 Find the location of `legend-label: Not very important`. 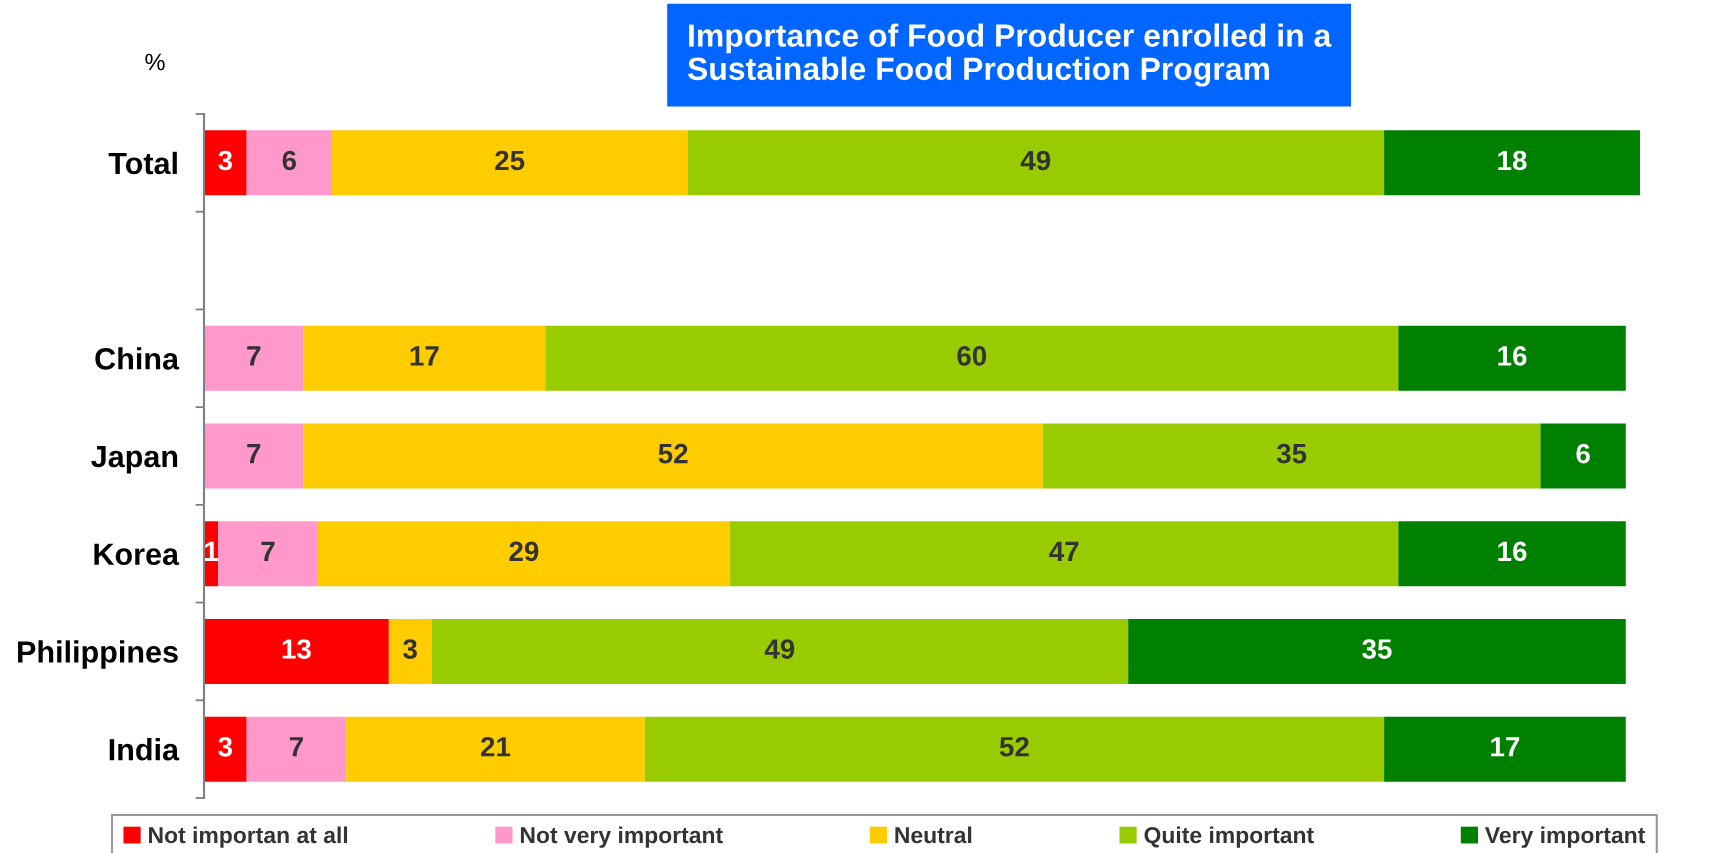

legend-label: Not very important is located at coordinates (621, 837).